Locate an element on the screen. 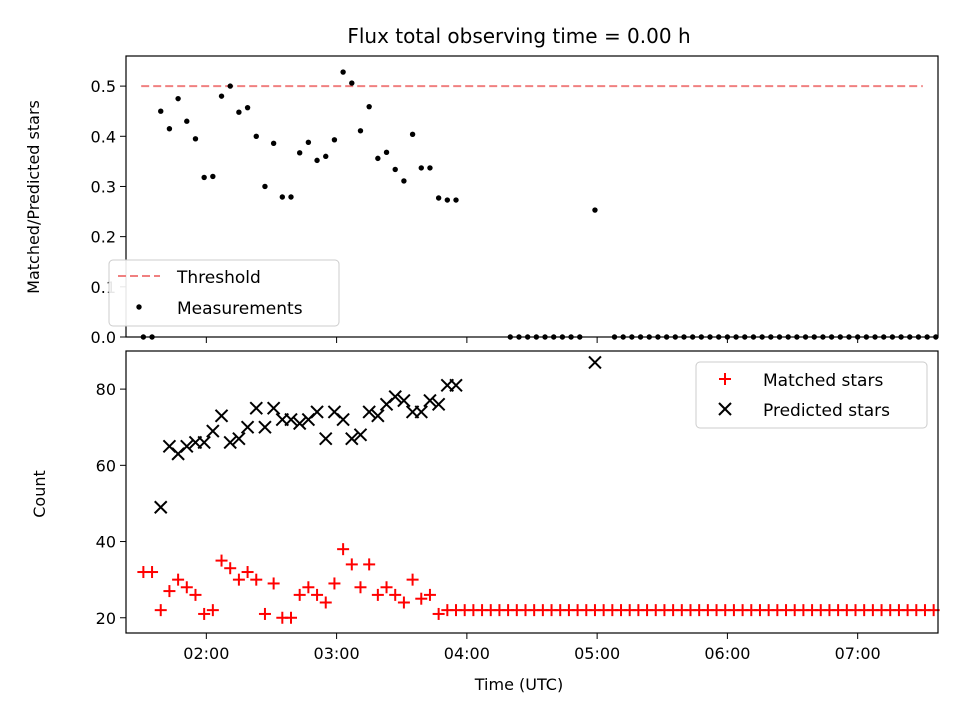 This screenshot has height=720, width=960. legend-matched-label: Matched stars is located at coordinates (823, 381).